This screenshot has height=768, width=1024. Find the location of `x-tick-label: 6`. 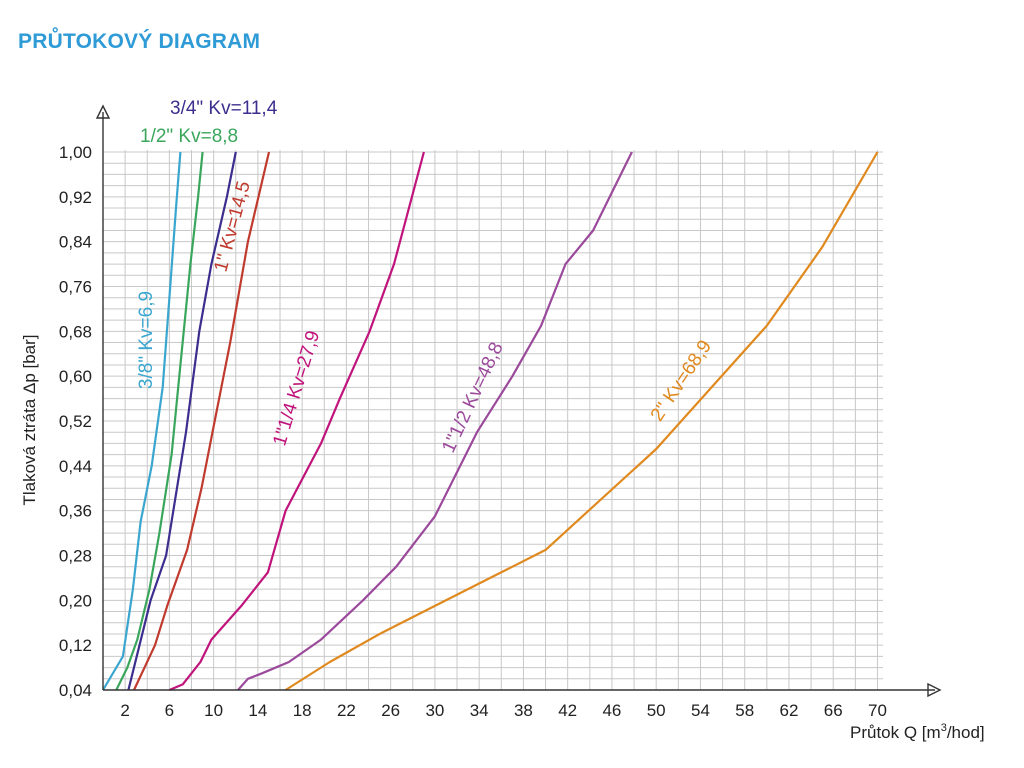

x-tick-label: 6 is located at coordinates (169, 710).